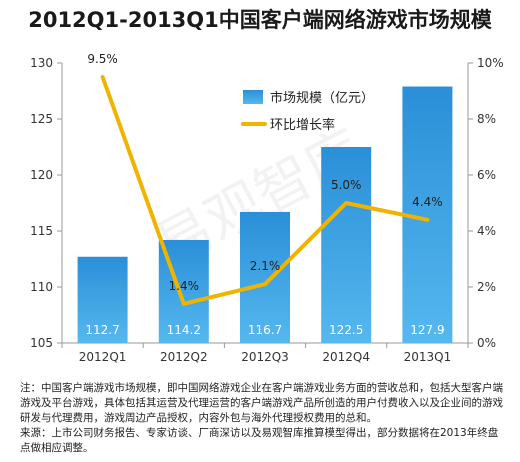 Image resolution: width=520 pixels, height=462 pixels. Describe the element at coordinates (184, 357) in the screenshot. I see `x-tick-label: 2012Q2` at that location.